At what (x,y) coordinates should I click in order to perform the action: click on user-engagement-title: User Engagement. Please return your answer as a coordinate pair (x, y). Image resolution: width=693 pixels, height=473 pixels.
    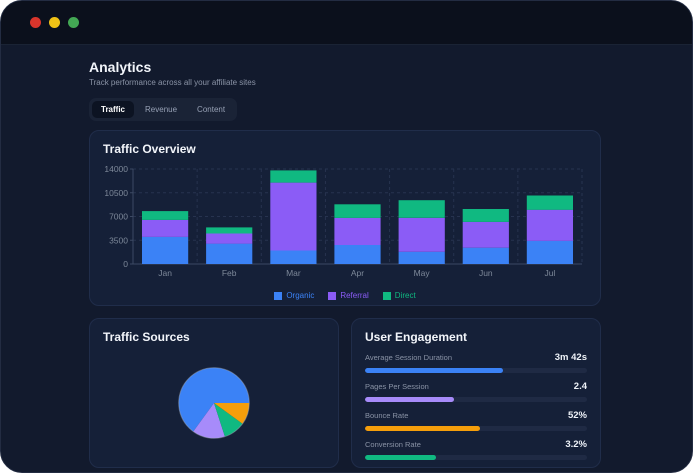
    Looking at the image, I should click on (416, 337).